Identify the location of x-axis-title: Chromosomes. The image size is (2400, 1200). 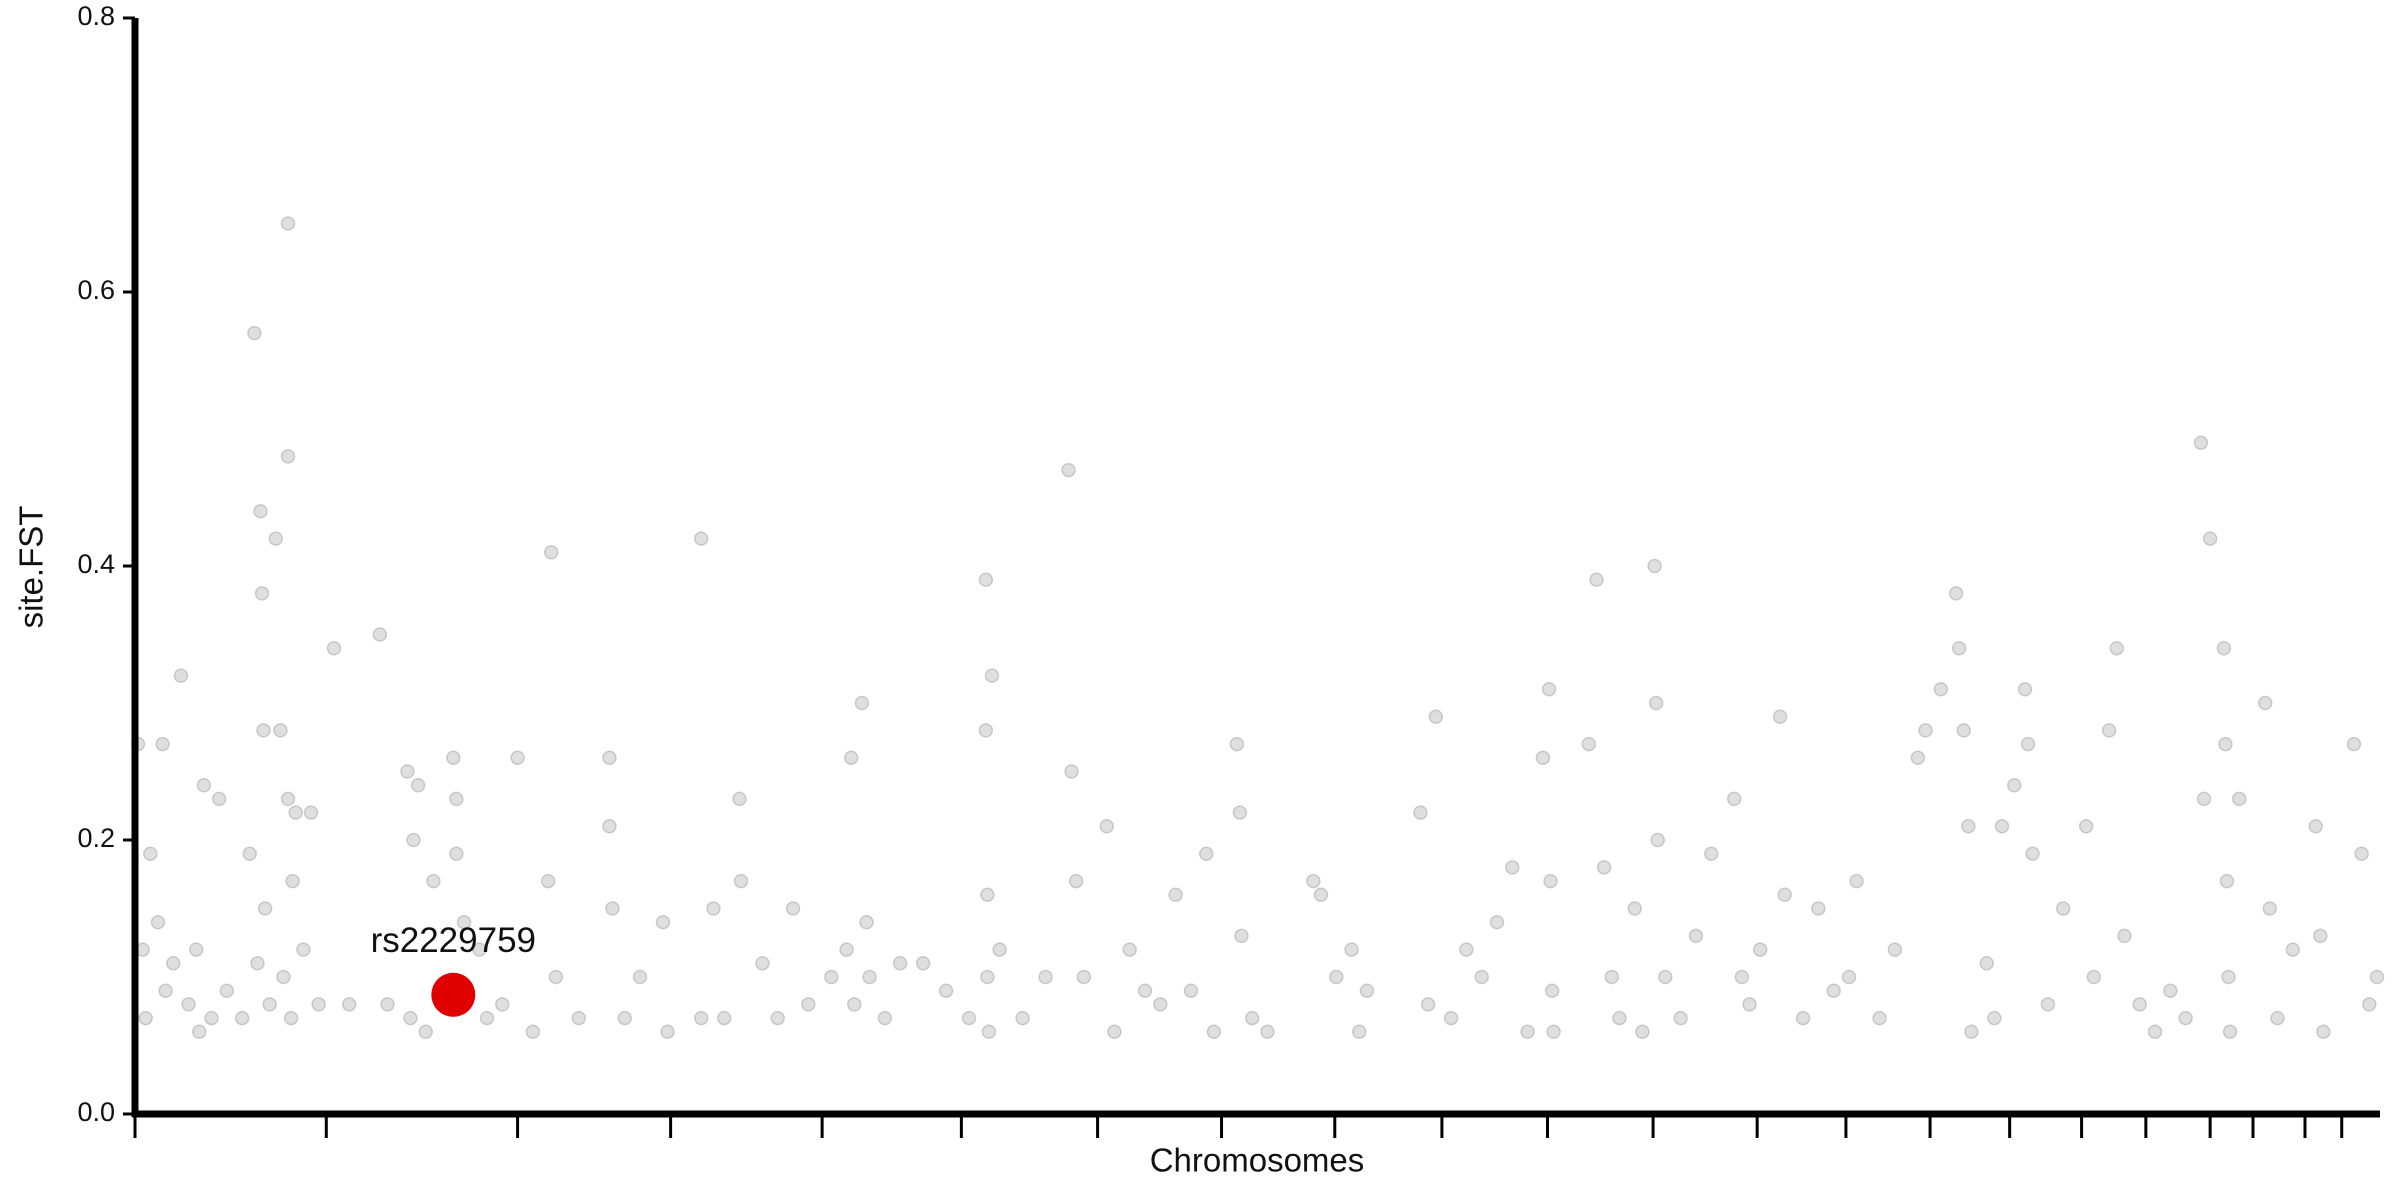
(1257, 1160).